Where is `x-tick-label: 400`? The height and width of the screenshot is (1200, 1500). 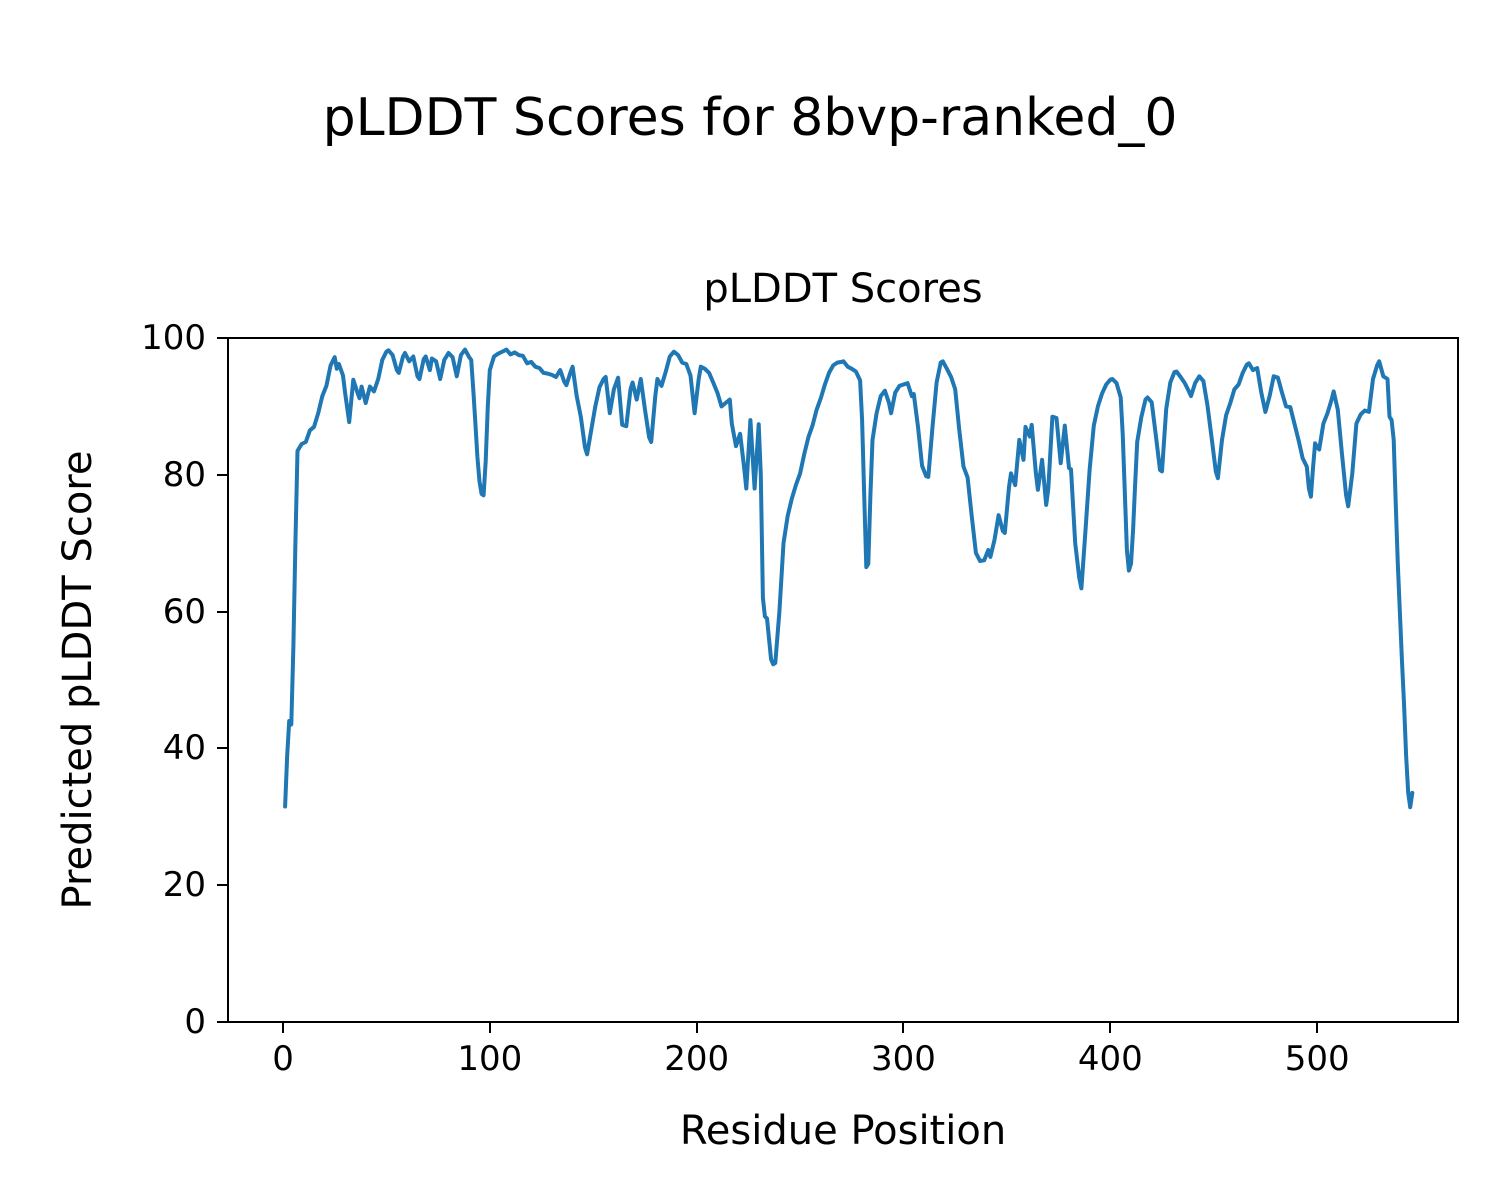 x-tick-label: 400 is located at coordinates (1110, 1059).